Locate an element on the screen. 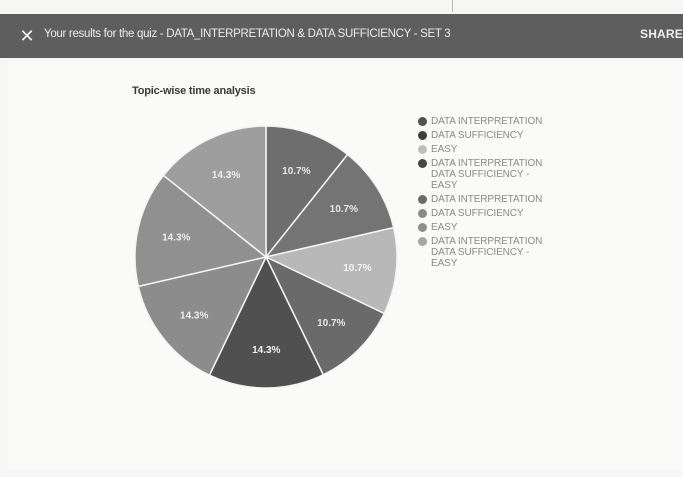 This screenshot has width=683, height=477. chart-title: Topic-wise time analysis is located at coordinates (194, 91).